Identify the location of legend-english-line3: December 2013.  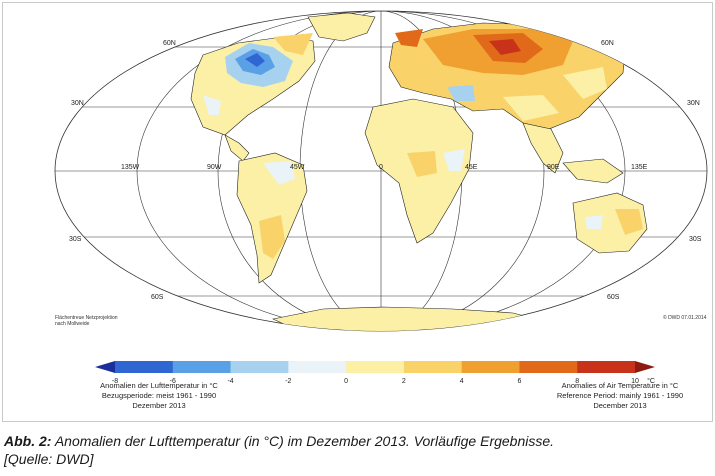
(620, 405).